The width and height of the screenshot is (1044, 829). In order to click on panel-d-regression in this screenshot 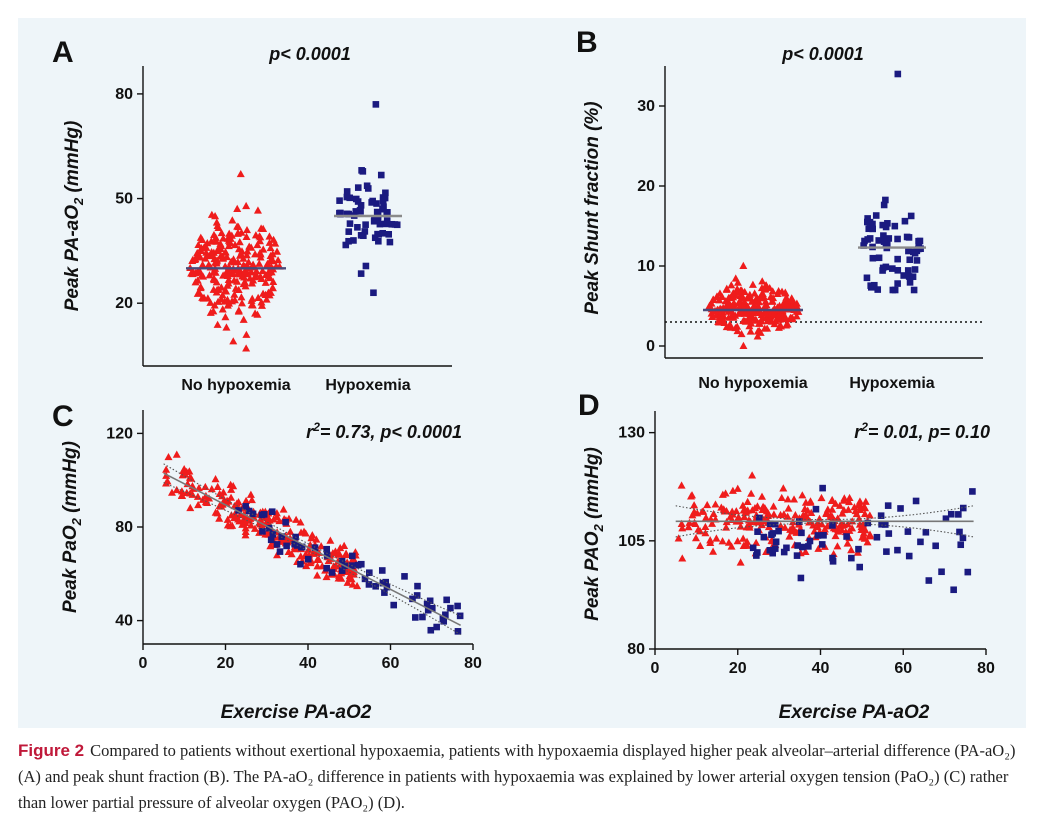, I will do `click(824, 521)`.